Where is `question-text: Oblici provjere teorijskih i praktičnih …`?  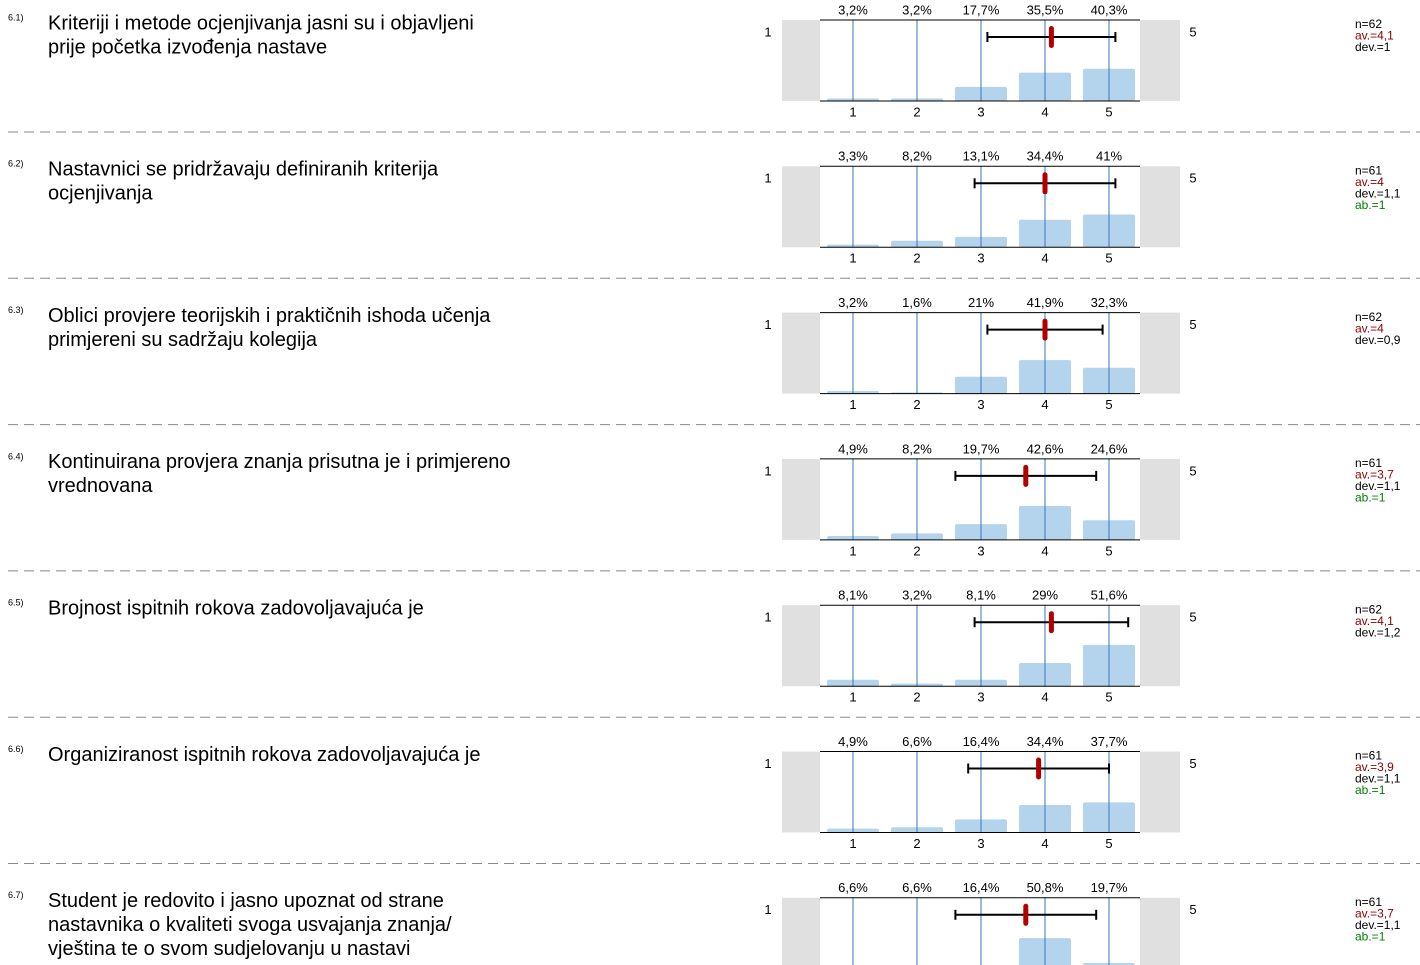
question-text: Oblici provjere teorijskih i praktičnih … is located at coordinates (269, 316).